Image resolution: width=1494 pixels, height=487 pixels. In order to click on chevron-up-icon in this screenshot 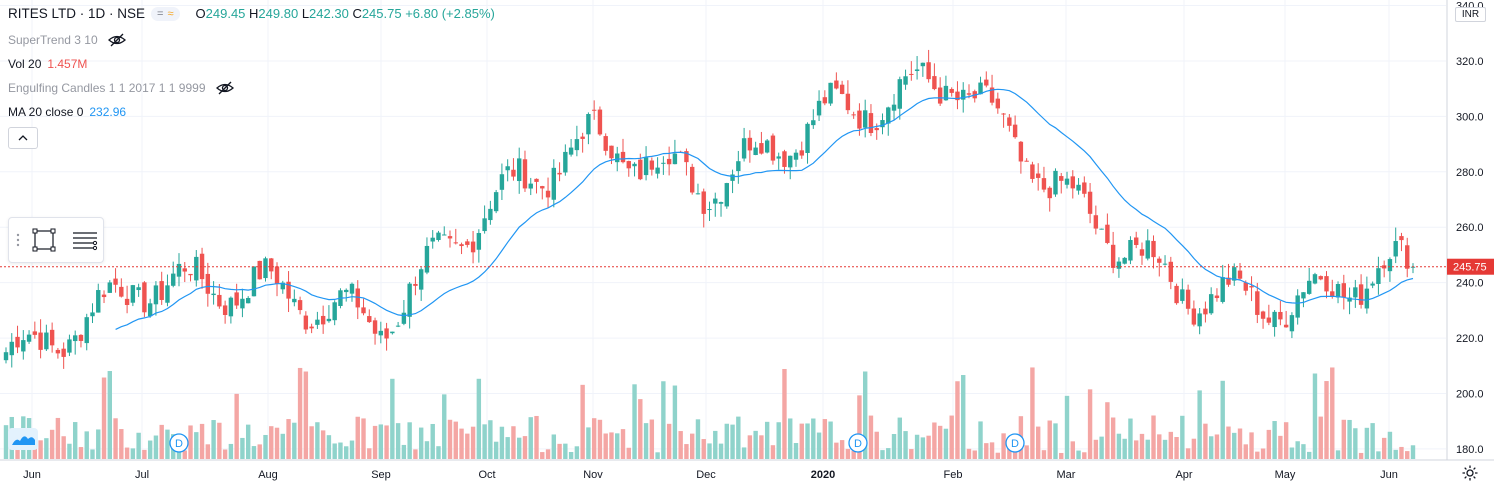, I will do `click(23, 138)`.